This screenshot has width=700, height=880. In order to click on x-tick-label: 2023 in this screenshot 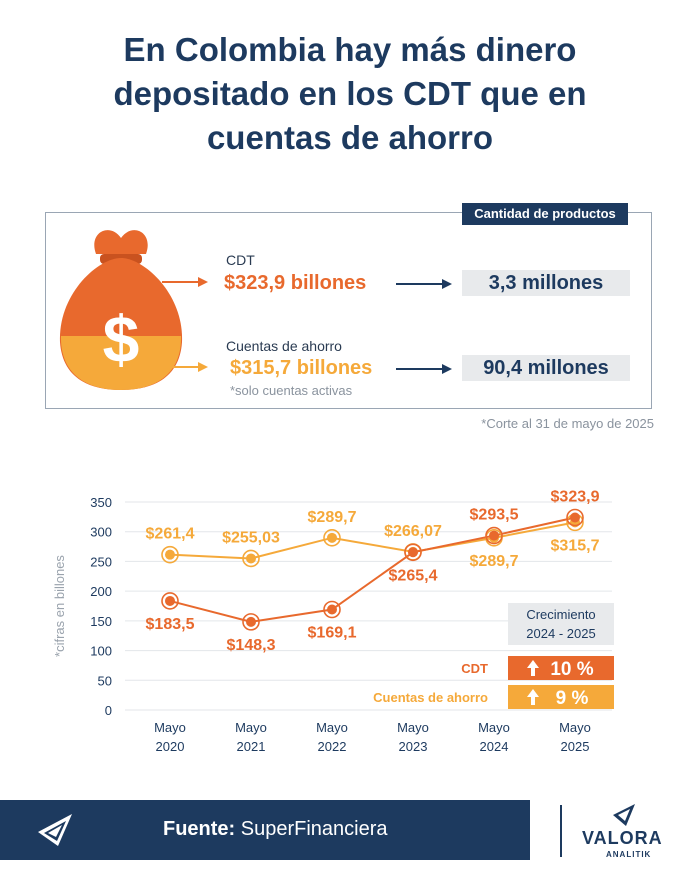, I will do `click(413, 746)`.